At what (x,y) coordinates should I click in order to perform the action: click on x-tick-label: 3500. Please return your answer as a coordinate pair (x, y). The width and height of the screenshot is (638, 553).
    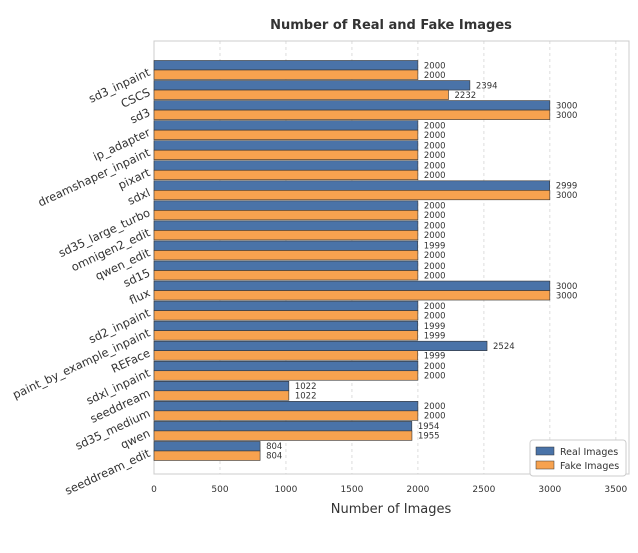
    Looking at the image, I should click on (615, 490).